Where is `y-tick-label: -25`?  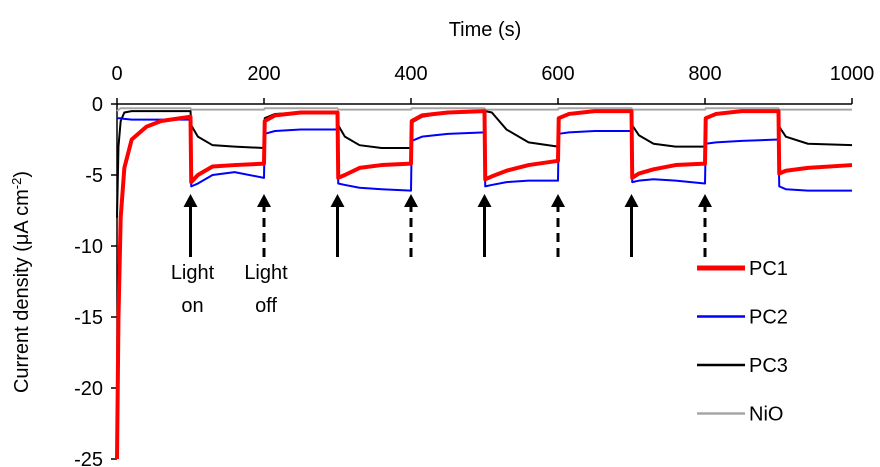
y-tick-label: -25 is located at coordinates (88, 458).